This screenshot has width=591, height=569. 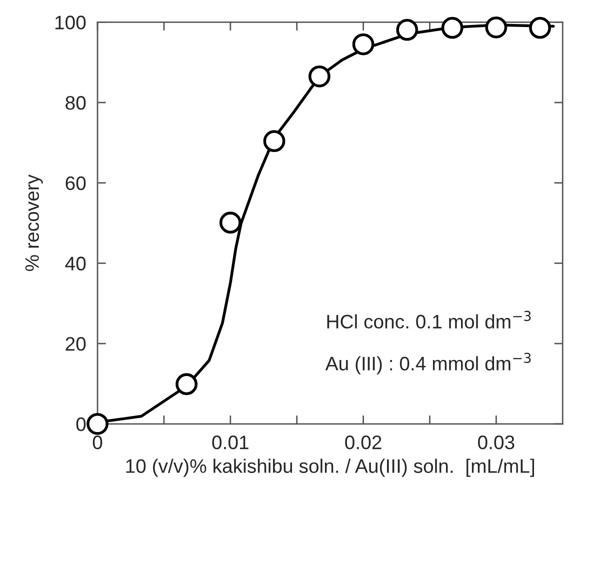 What do you see at coordinates (76, 183) in the screenshot?
I see `y-tick-label: 60` at bounding box center [76, 183].